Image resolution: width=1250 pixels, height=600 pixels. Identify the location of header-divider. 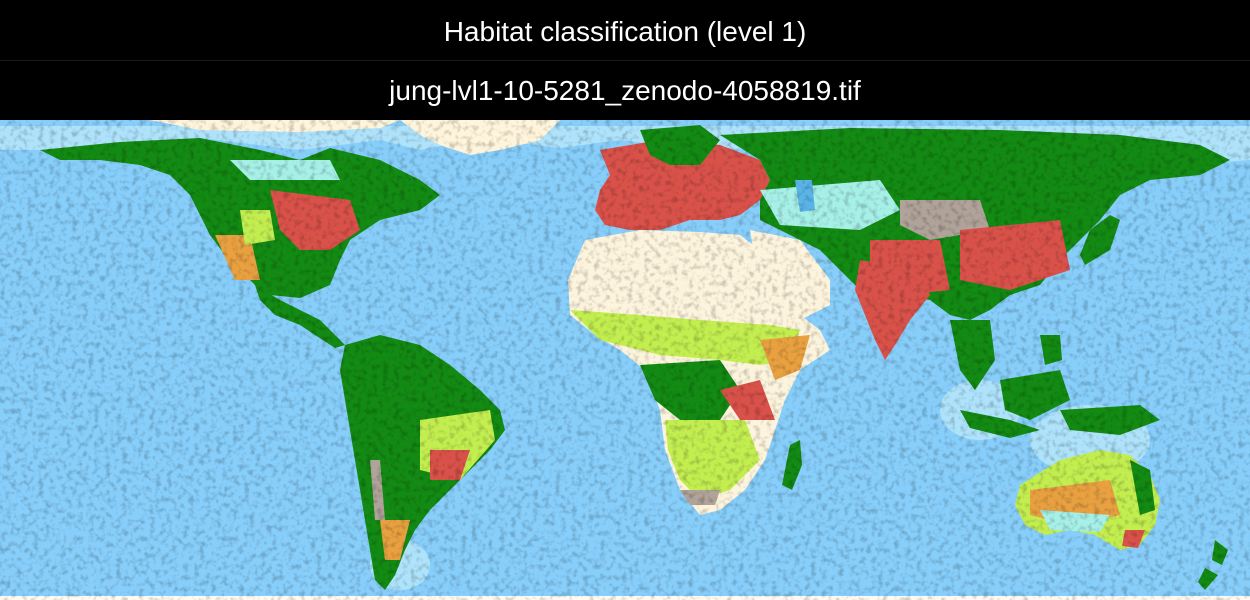
(625, 60).